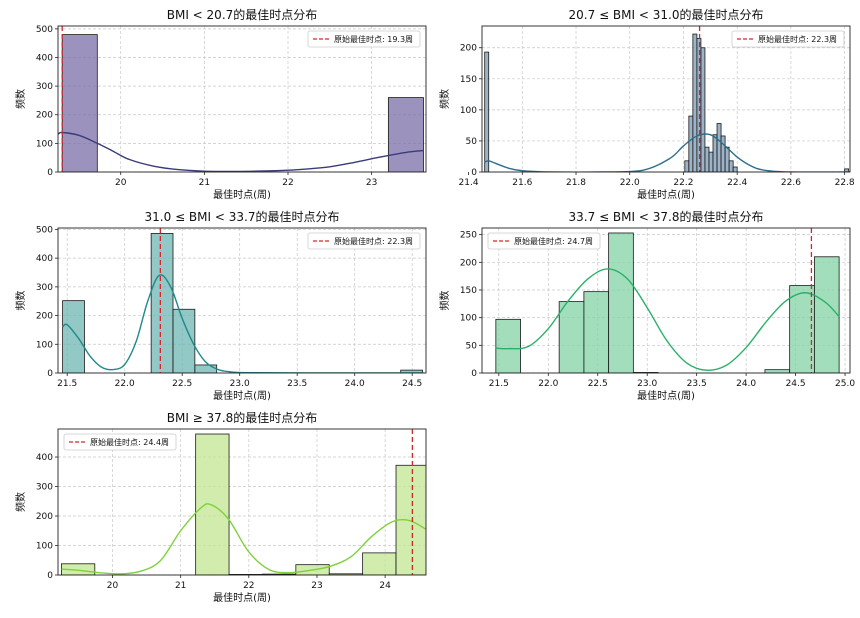 This screenshot has height=618, width=860. Describe the element at coordinates (248, 586) in the screenshot. I see `x-tick-label: 22` at that location.